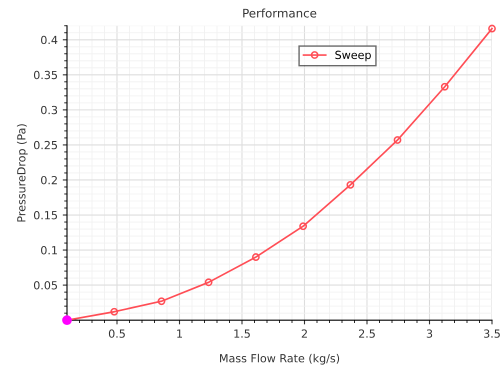 The image size is (500, 368). I want to click on x-tick-label: 0.5, so click(116, 333).